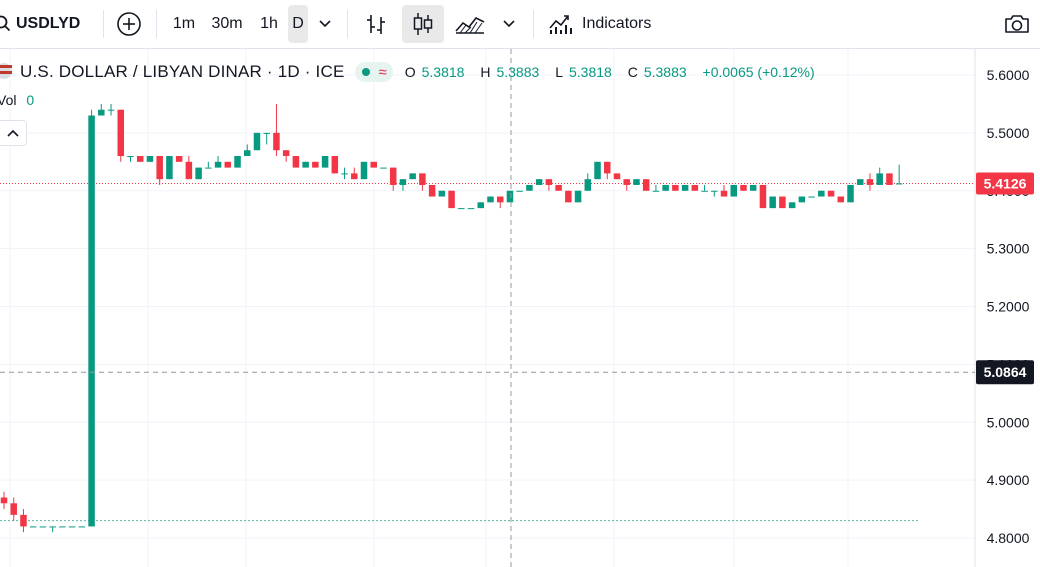 The image size is (1040, 567). I want to click on interval-30m-button: 30m, so click(227, 23).